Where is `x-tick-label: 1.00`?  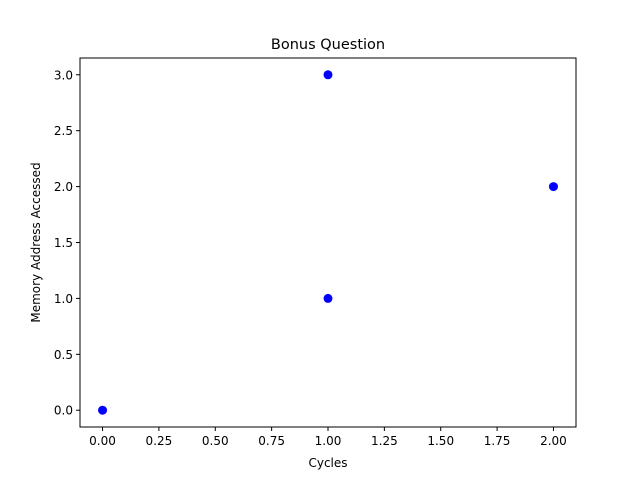 x-tick-label: 1.00 is located at coordinates (328, 441).